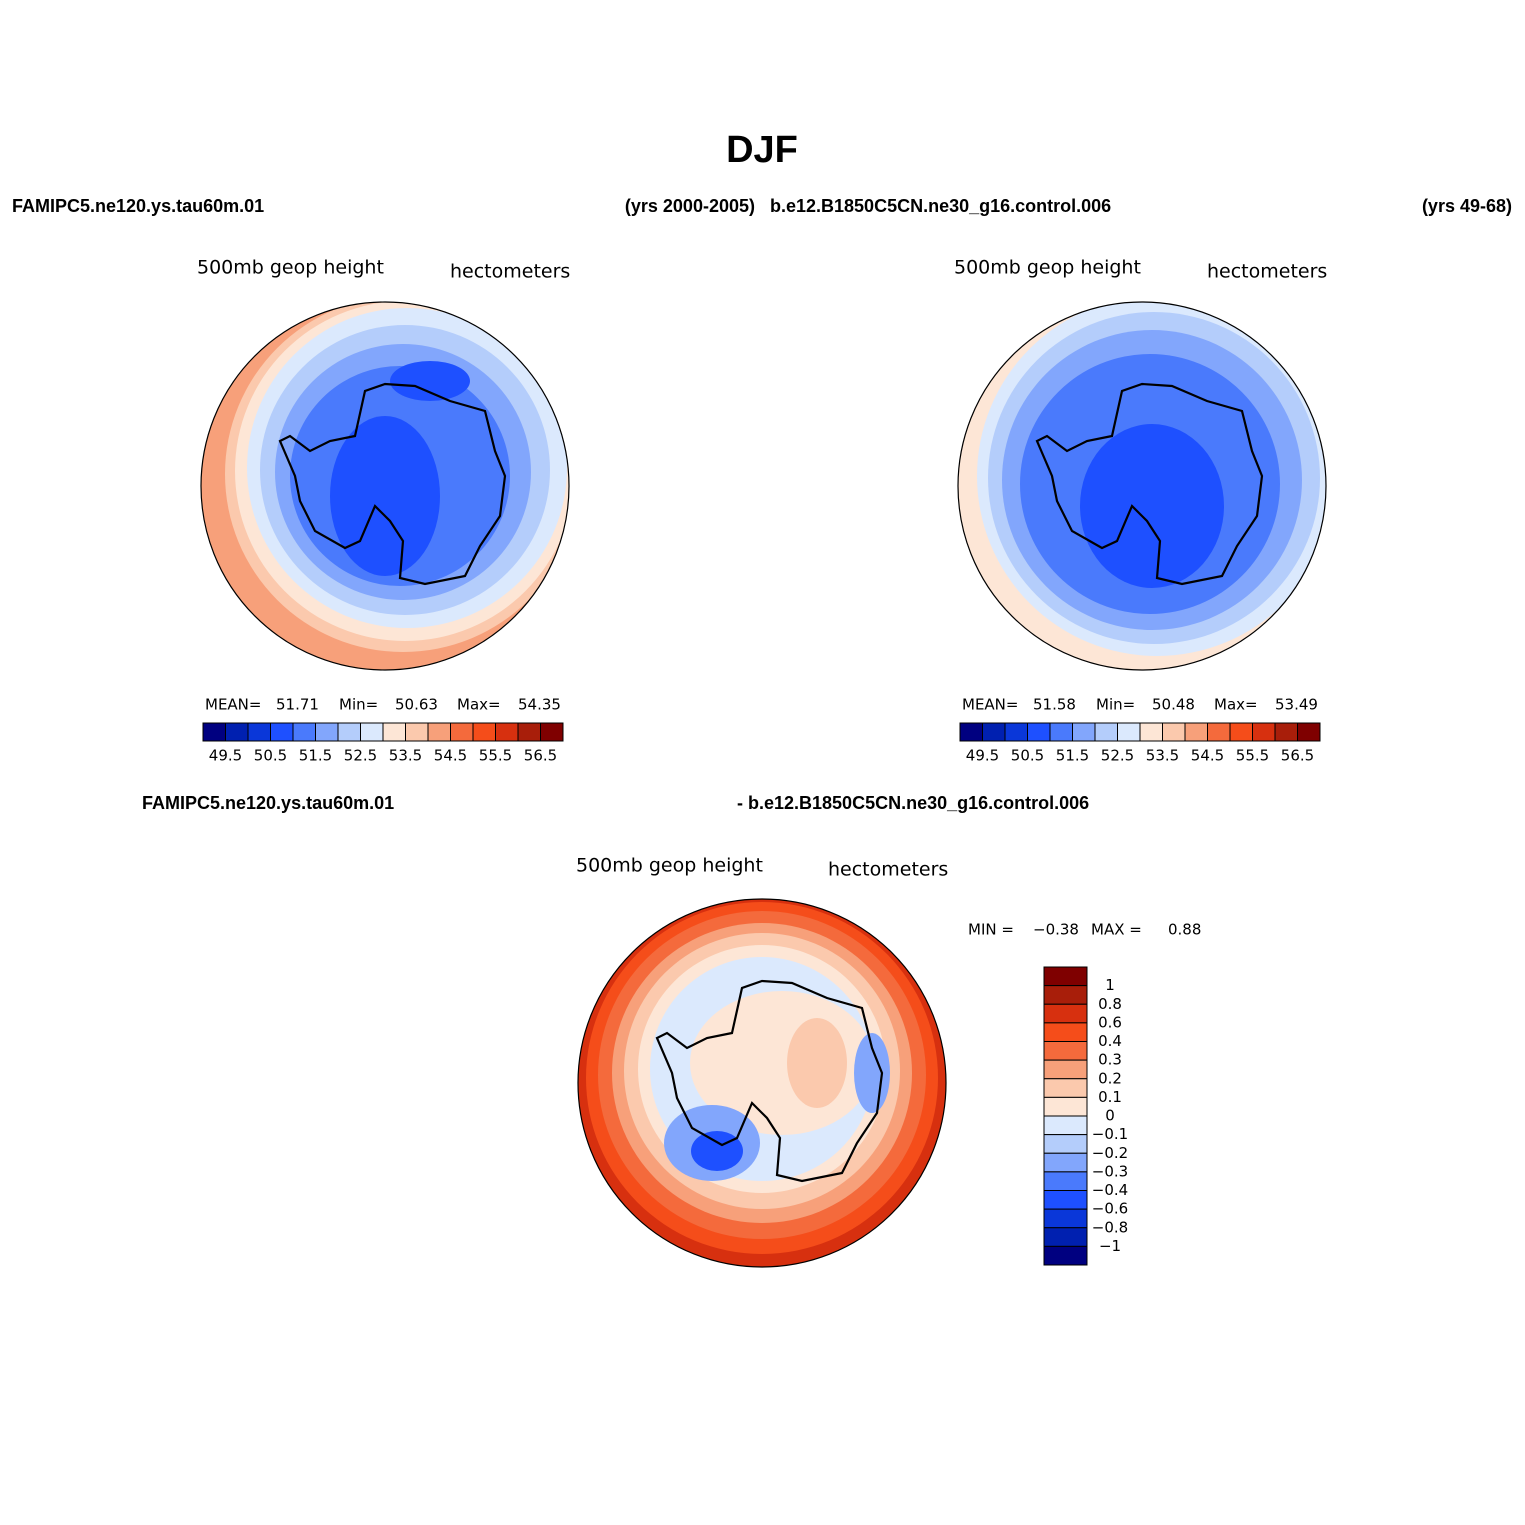 This screenshot has width=1525, height=1525. What do you see at coordinates (539, 705) in the screenshot?
I see `stat: 54.35` at bounding box center [539, 705].